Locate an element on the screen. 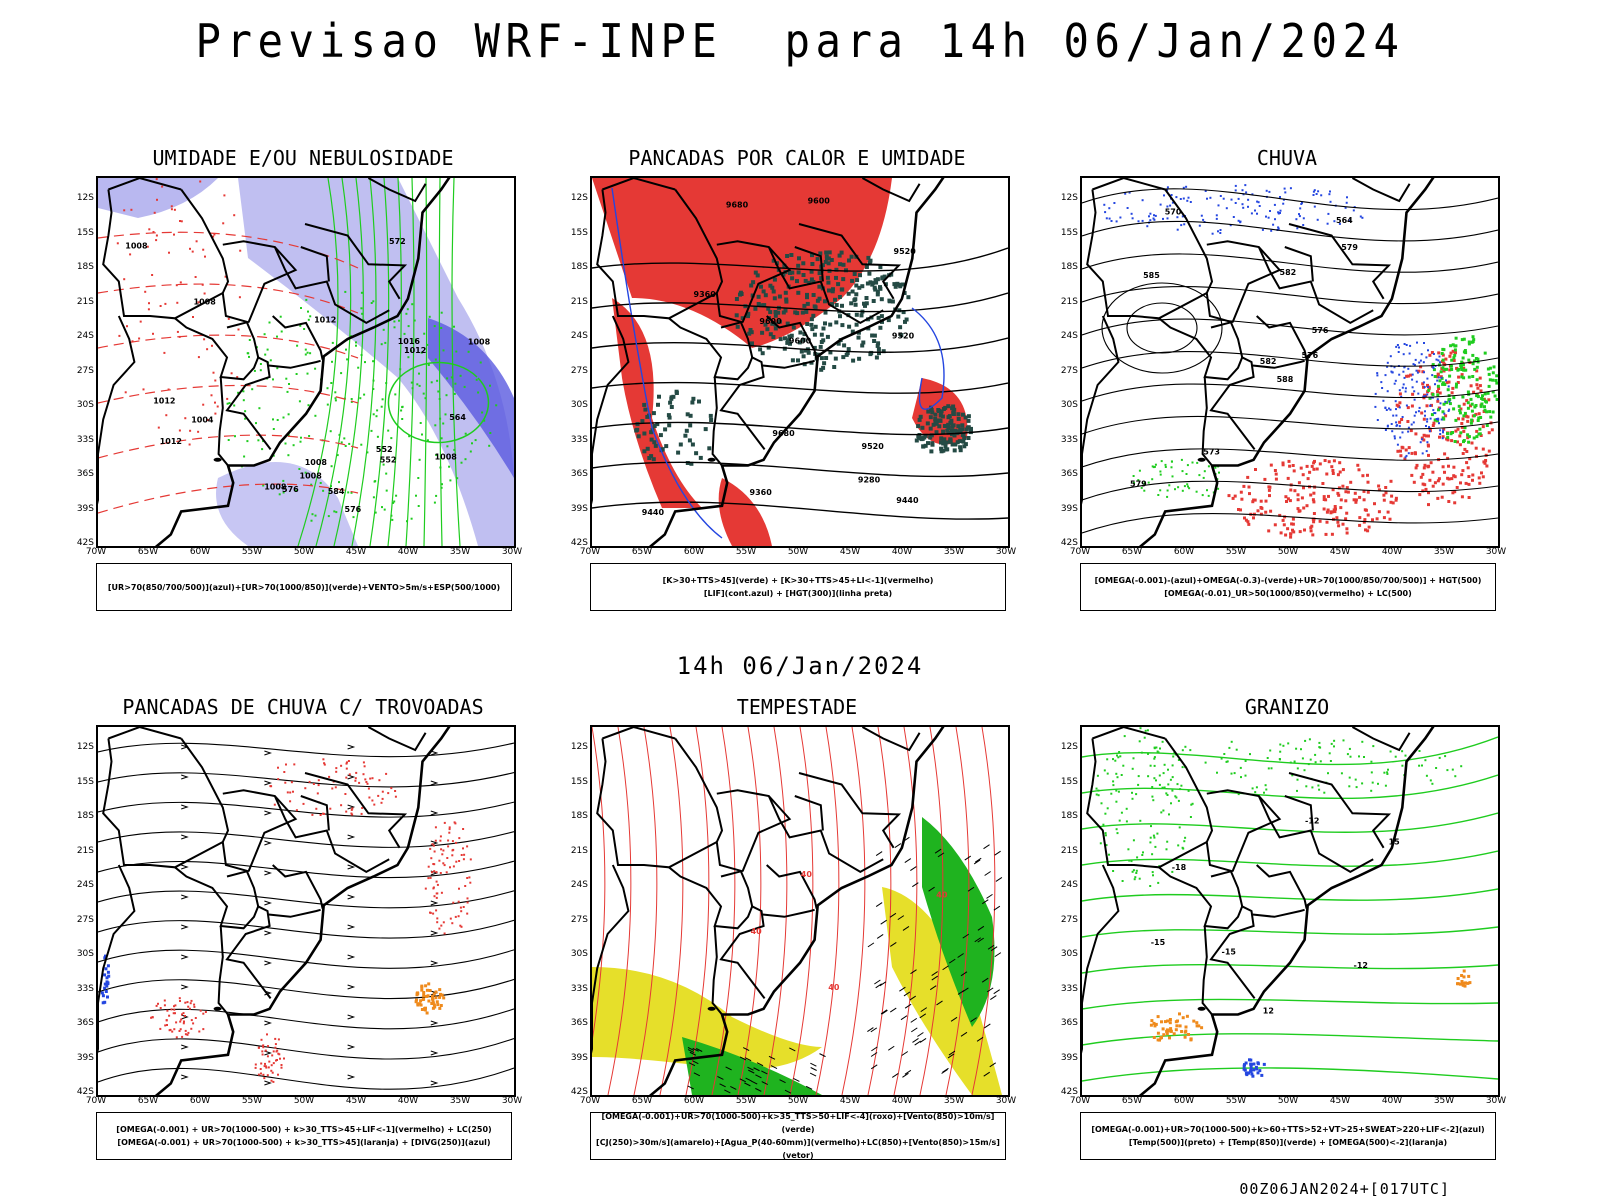  contour-label: -15 is located at coordinates (1158, 942).